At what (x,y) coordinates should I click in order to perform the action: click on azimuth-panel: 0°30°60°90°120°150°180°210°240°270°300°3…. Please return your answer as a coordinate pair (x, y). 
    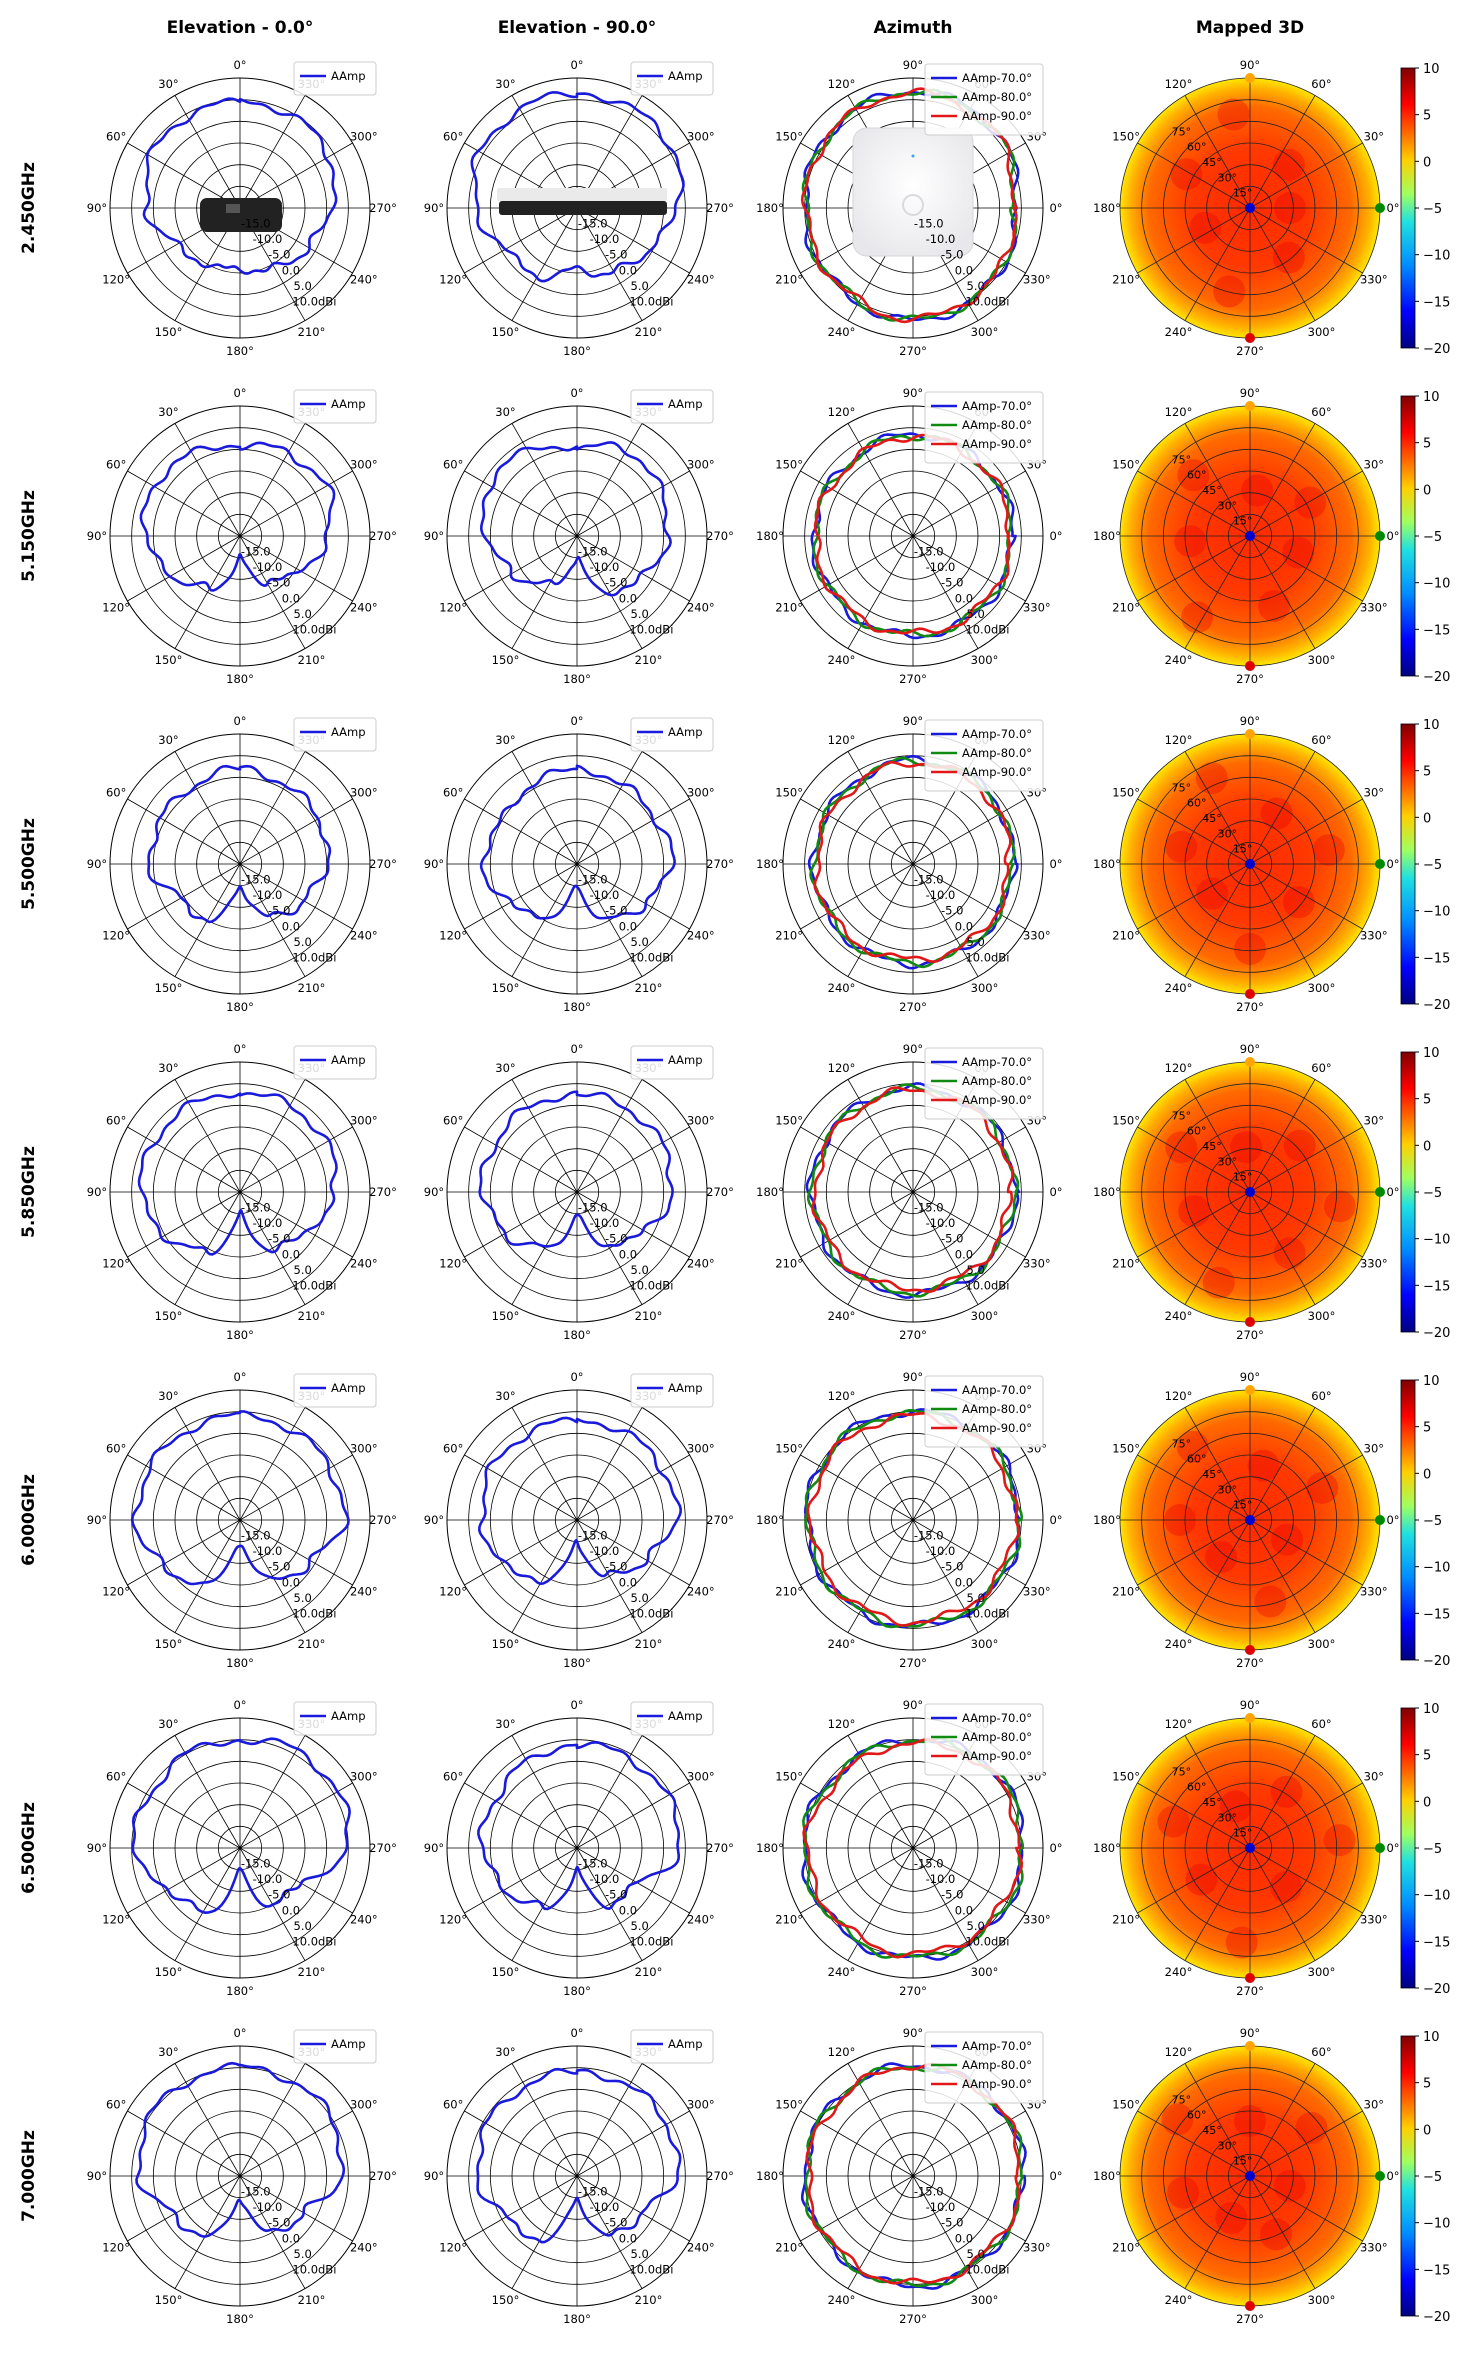
    Looking at the image, I should click on (909, 1520).